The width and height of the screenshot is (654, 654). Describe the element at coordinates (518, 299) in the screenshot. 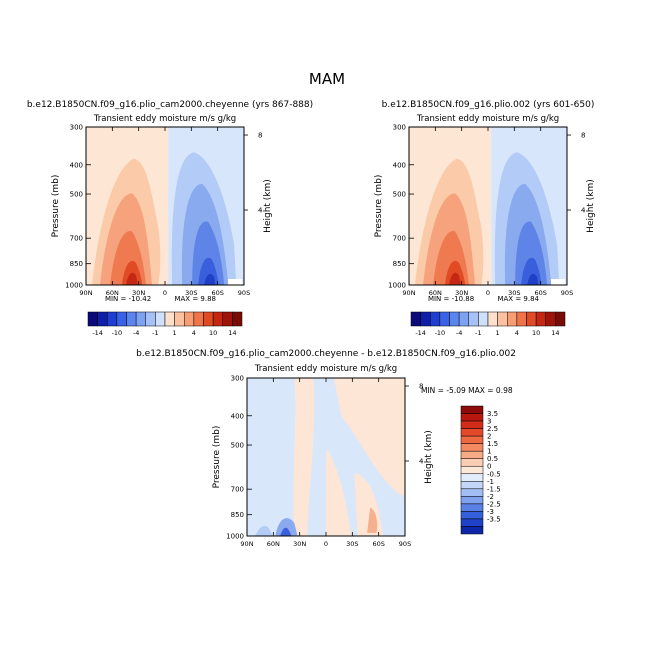

I see `max-label: MAX = 9.84` at that location.